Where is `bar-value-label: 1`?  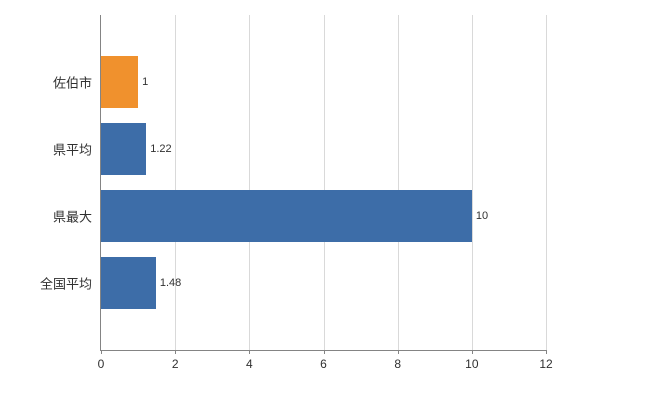 bar-value-label: 1 is located at coordinates (145, 81).